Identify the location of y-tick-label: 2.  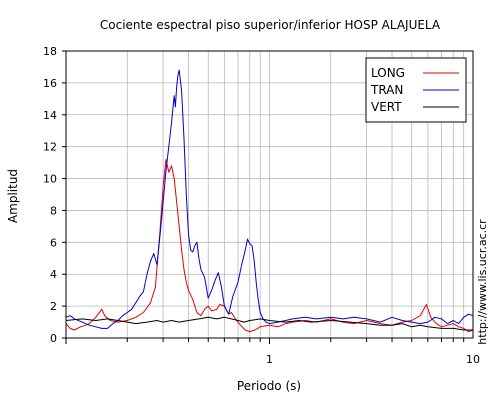
(53, 306).